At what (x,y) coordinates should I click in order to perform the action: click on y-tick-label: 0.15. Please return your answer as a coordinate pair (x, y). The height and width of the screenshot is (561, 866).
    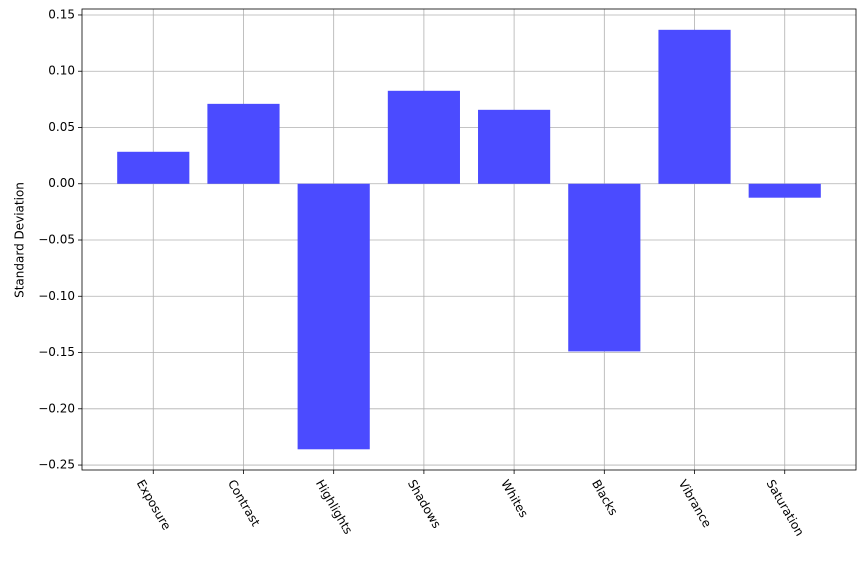
    Looking at the image, I should click on (61, 14).